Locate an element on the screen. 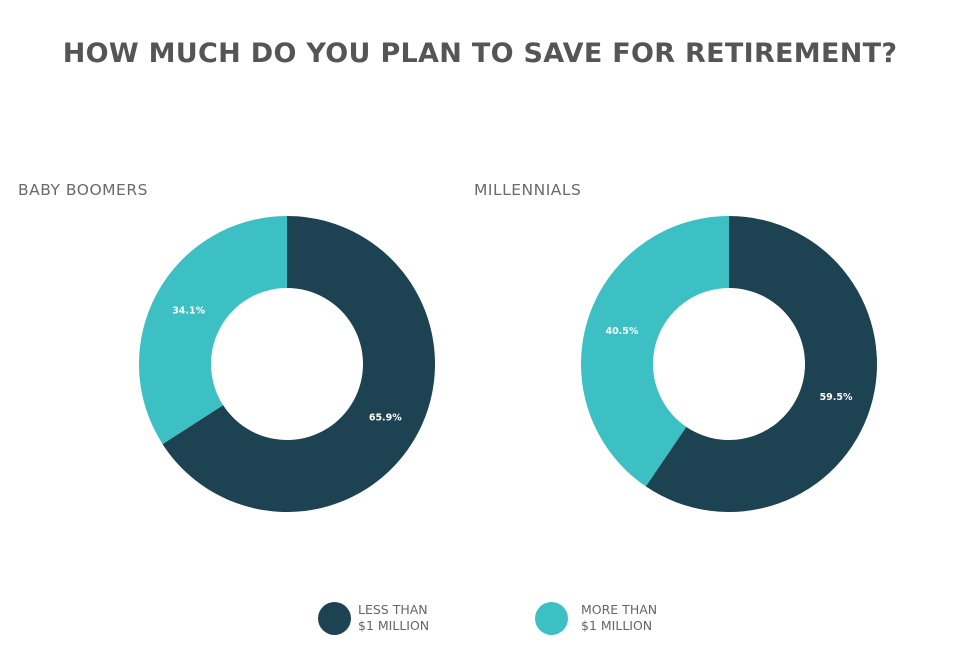 Image resolution: width=960 pixels, height=654 pixels. panel-title-millennials: MILLENNIALS is located at coordinates (528, 190).